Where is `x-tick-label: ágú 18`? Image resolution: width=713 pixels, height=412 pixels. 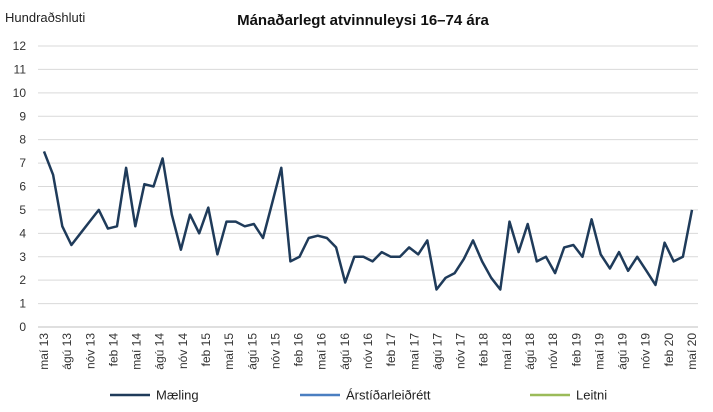 x-tick-label: ágú 18 is located at coordinates (530, 351).